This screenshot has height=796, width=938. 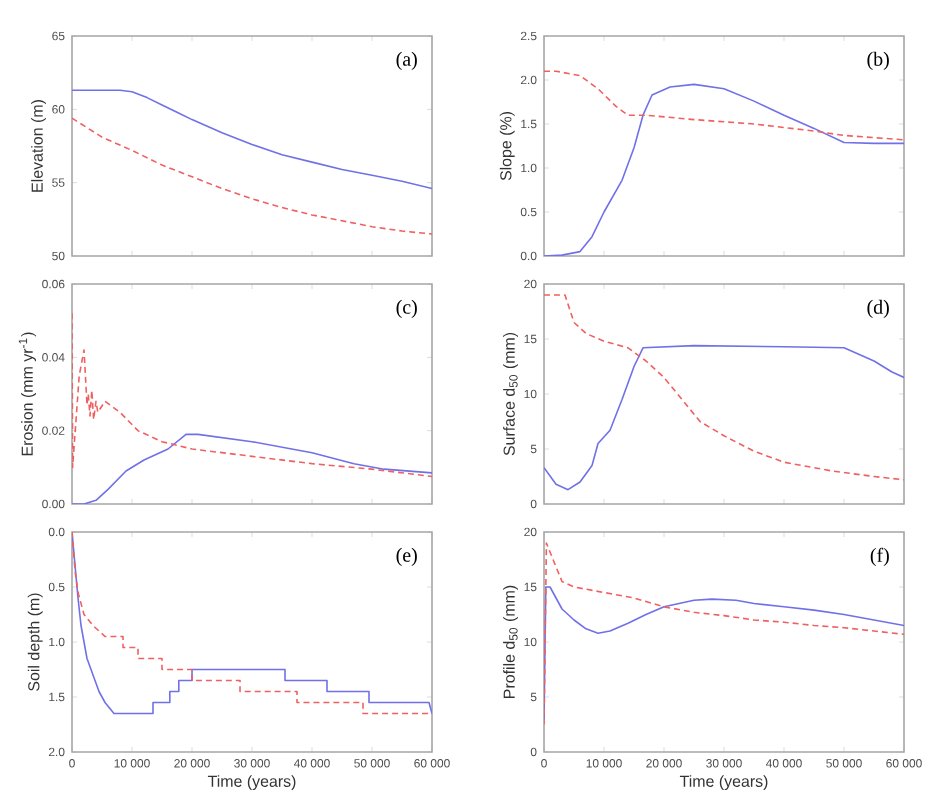 I want to click on annotation: (d), so click(x=878, y=308).